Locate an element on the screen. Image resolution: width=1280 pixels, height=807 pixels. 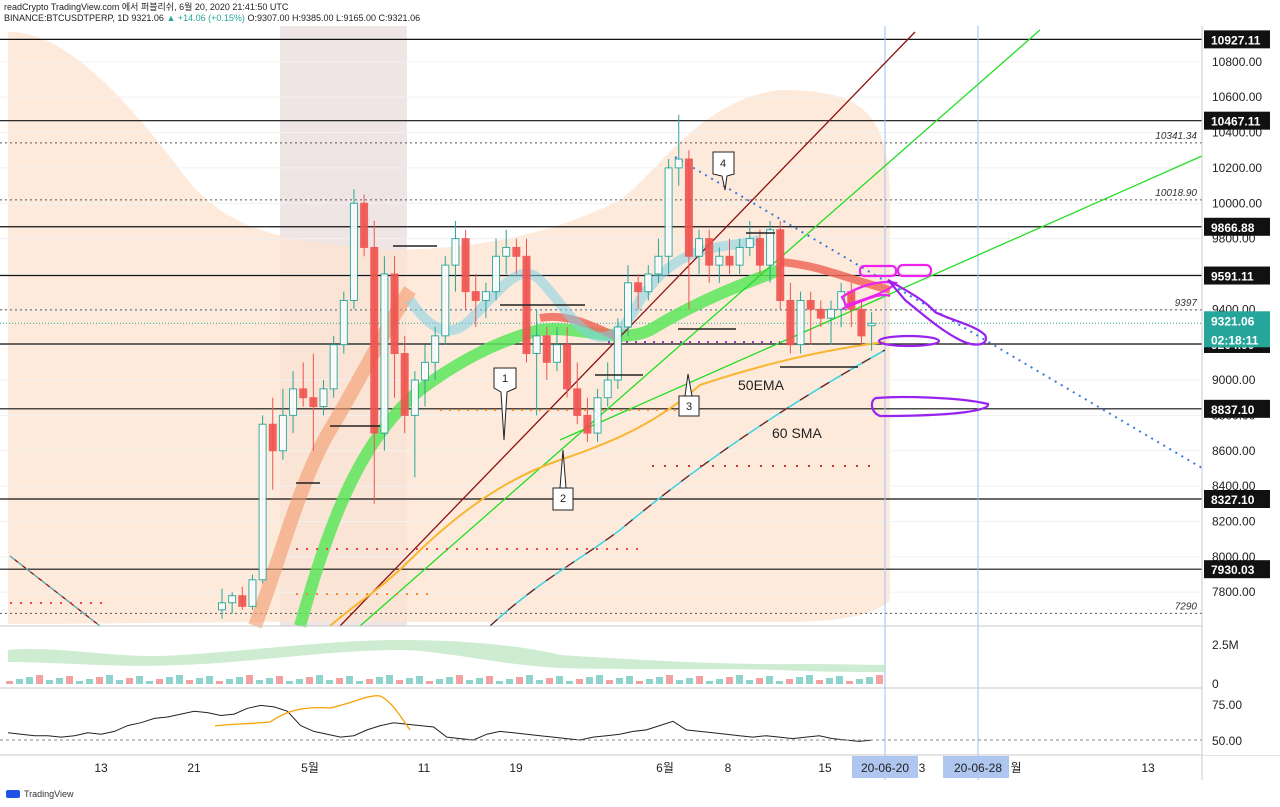
price-level-label: 8837.10 is located at coordinates (1233, 410).